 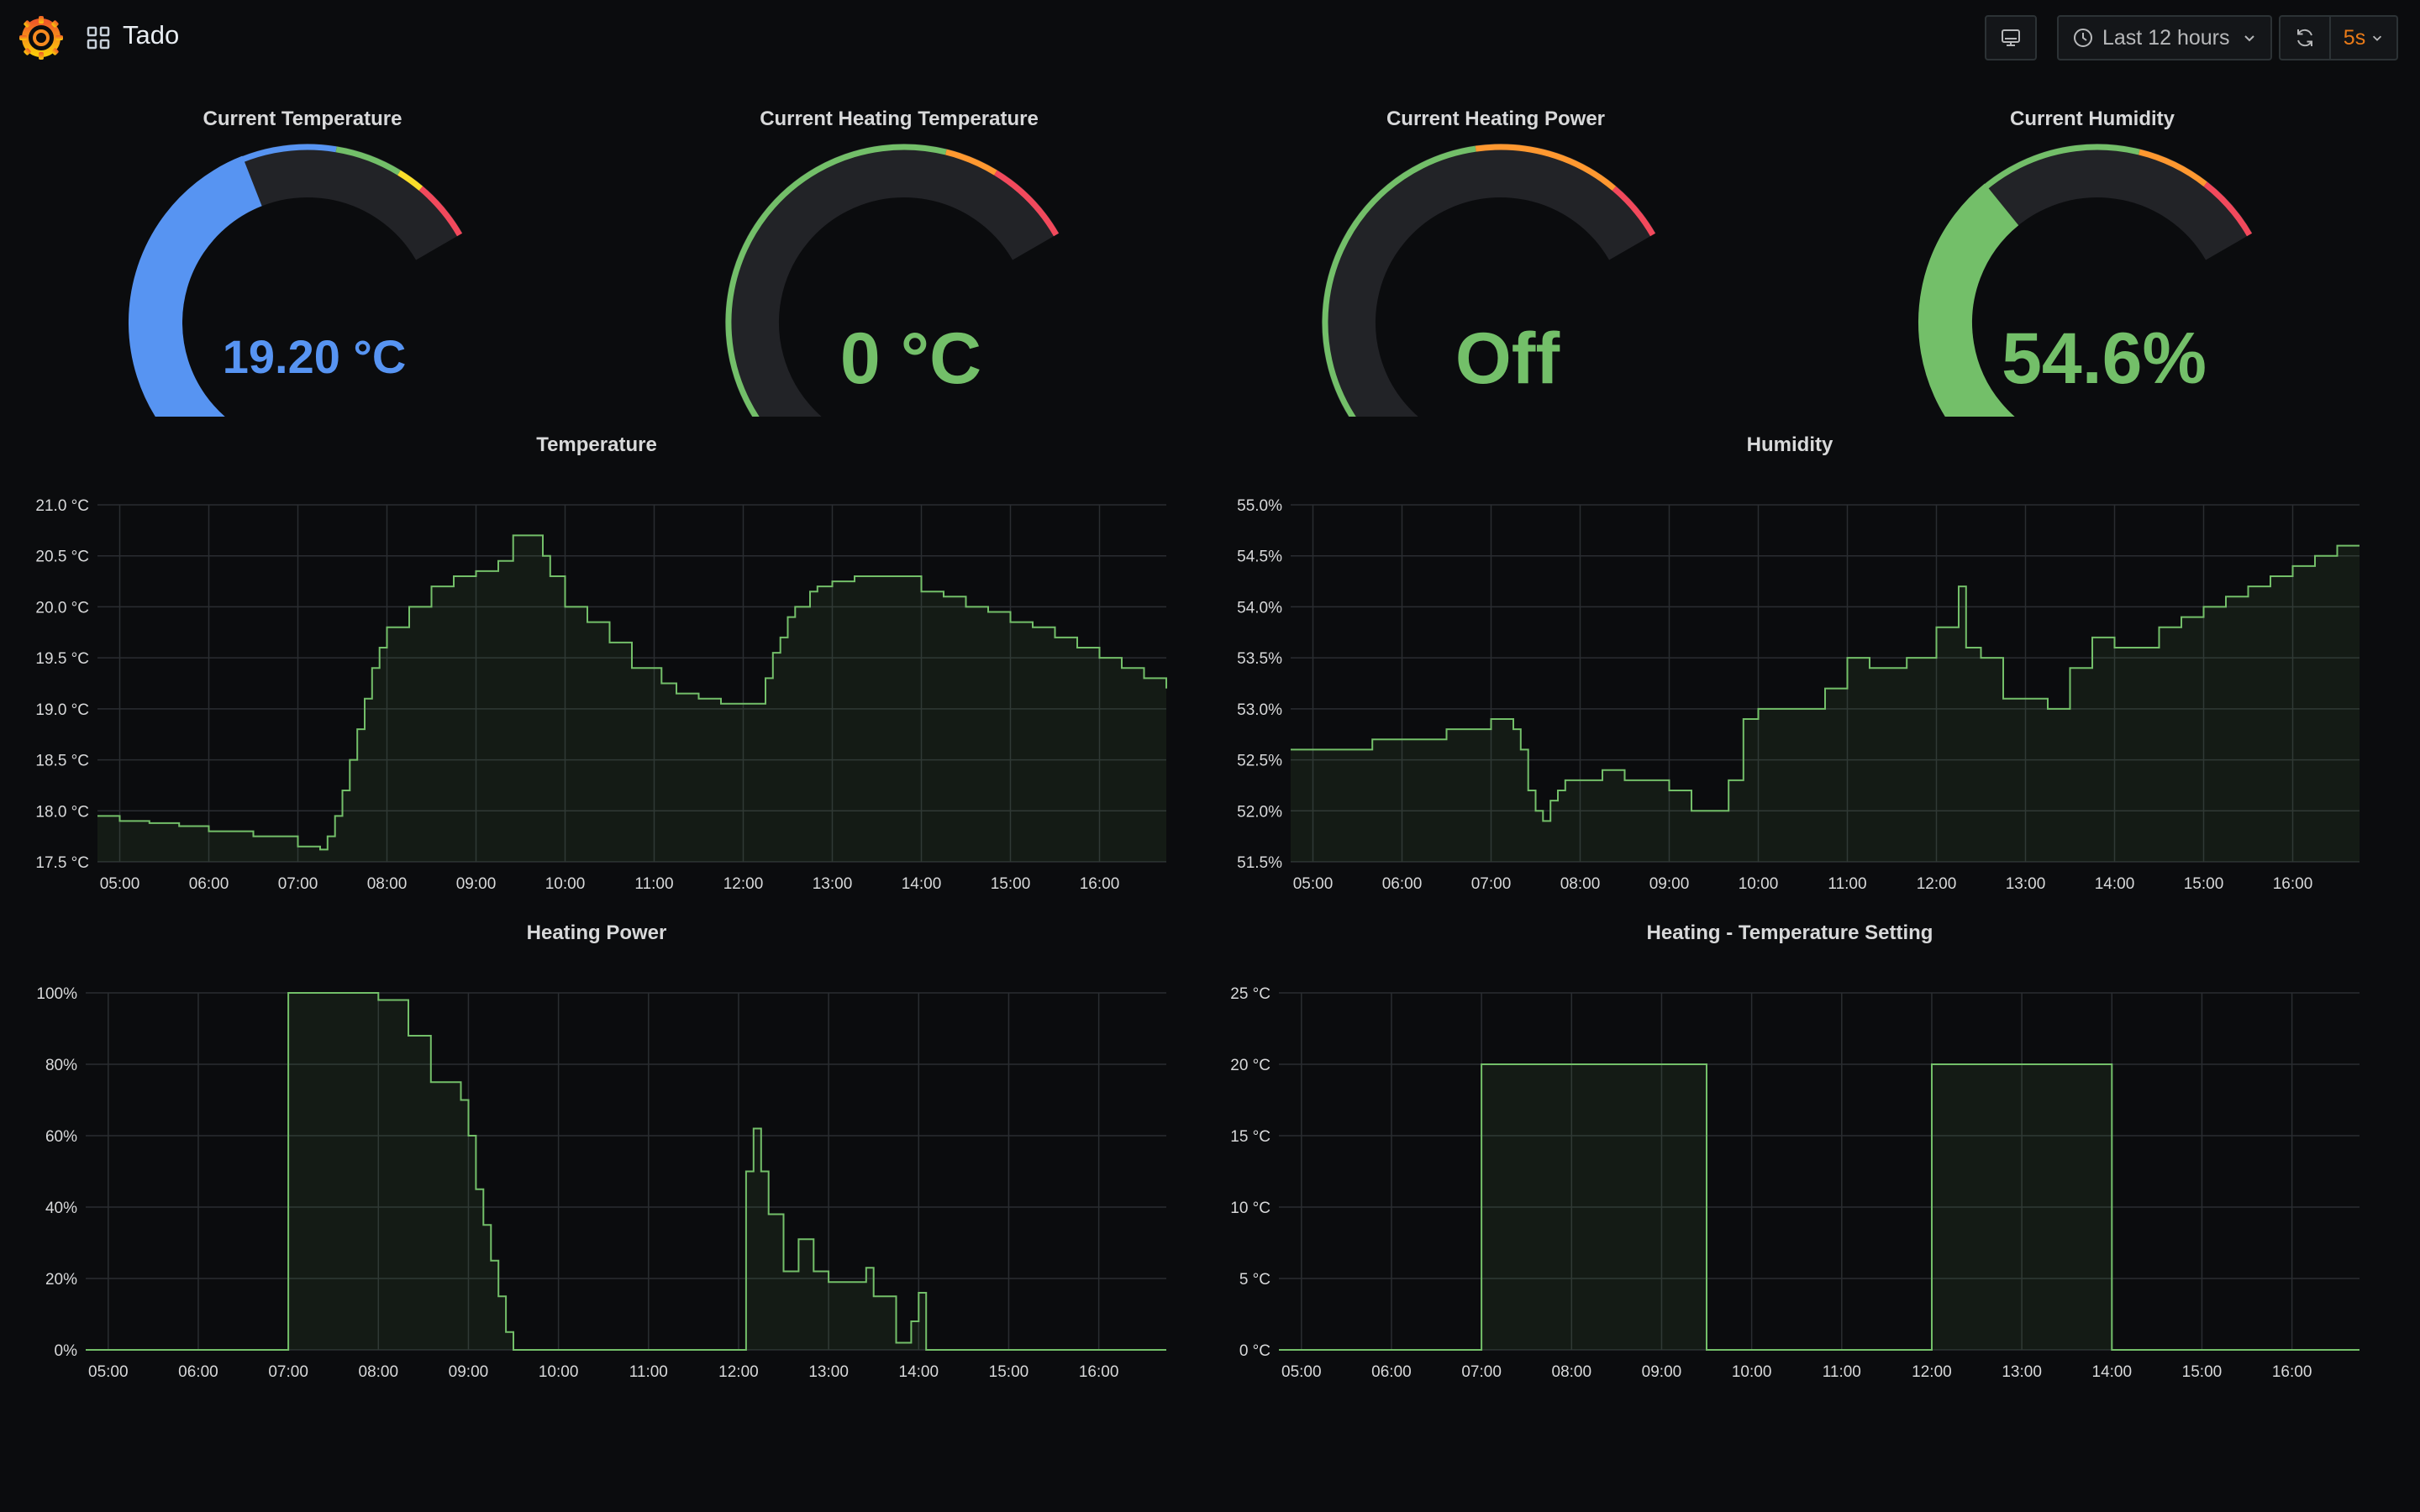 What do you see at coordinates (62, 710) in the screenshot?
I see `y-tick-label: 19.0 °C` at bounding box center [62, 710].